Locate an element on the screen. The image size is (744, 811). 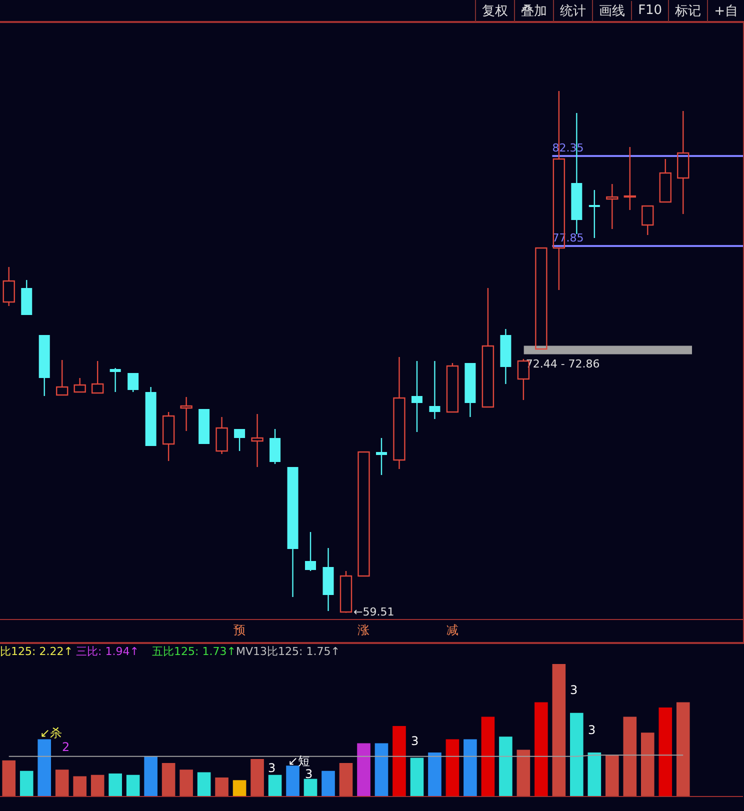
annotation: ↙杀 is located at coordinates (51, 733).